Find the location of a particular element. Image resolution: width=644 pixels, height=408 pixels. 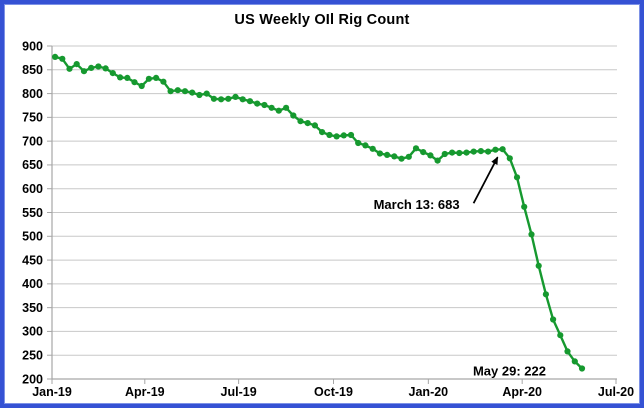

annotation-may29: May 29: 222 is located at coordinates (509, 371).